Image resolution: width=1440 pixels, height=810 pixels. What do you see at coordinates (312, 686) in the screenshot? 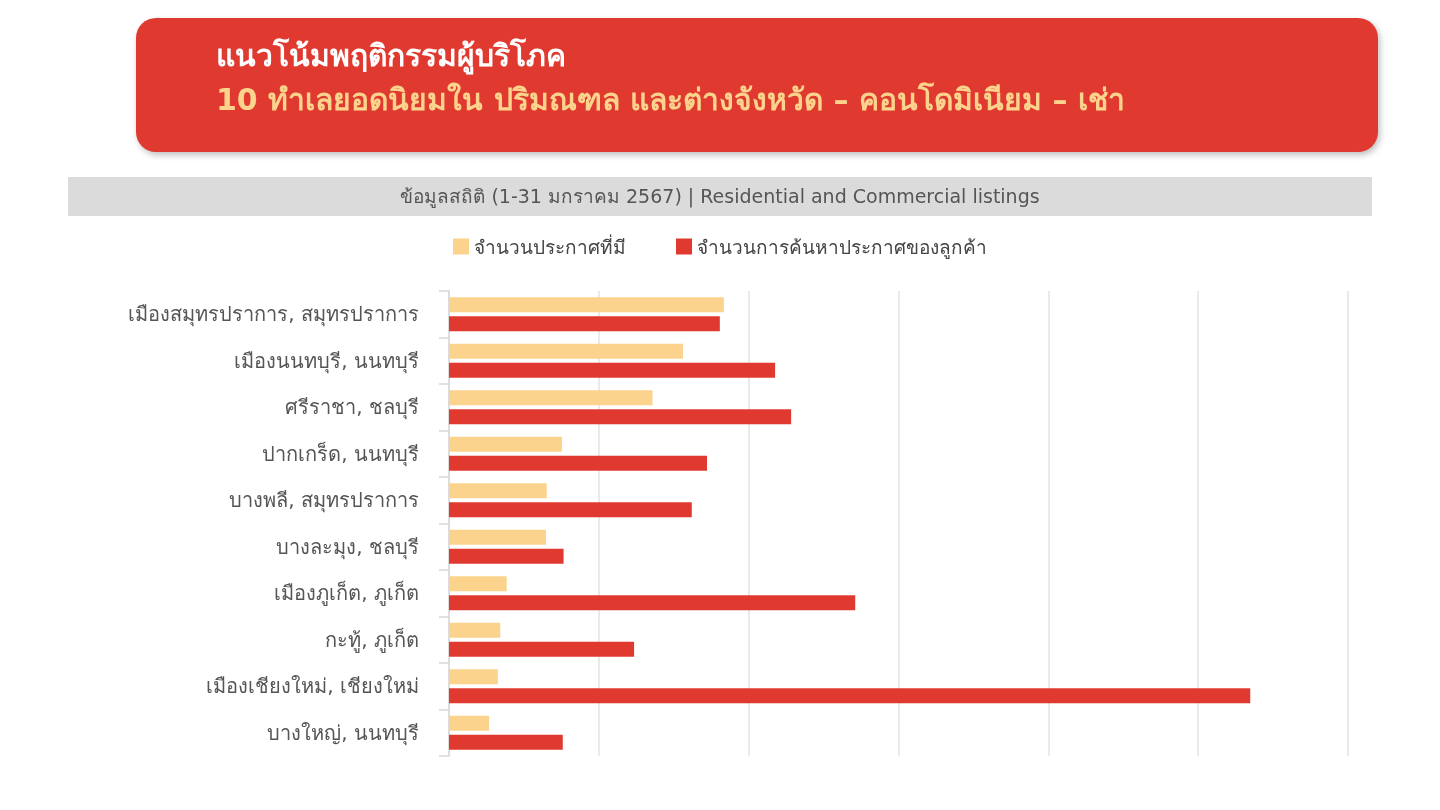
I see `y-tick-label: เมืองเชียงใหม่, เชียงใหม่` at bounding box center [312, 686].